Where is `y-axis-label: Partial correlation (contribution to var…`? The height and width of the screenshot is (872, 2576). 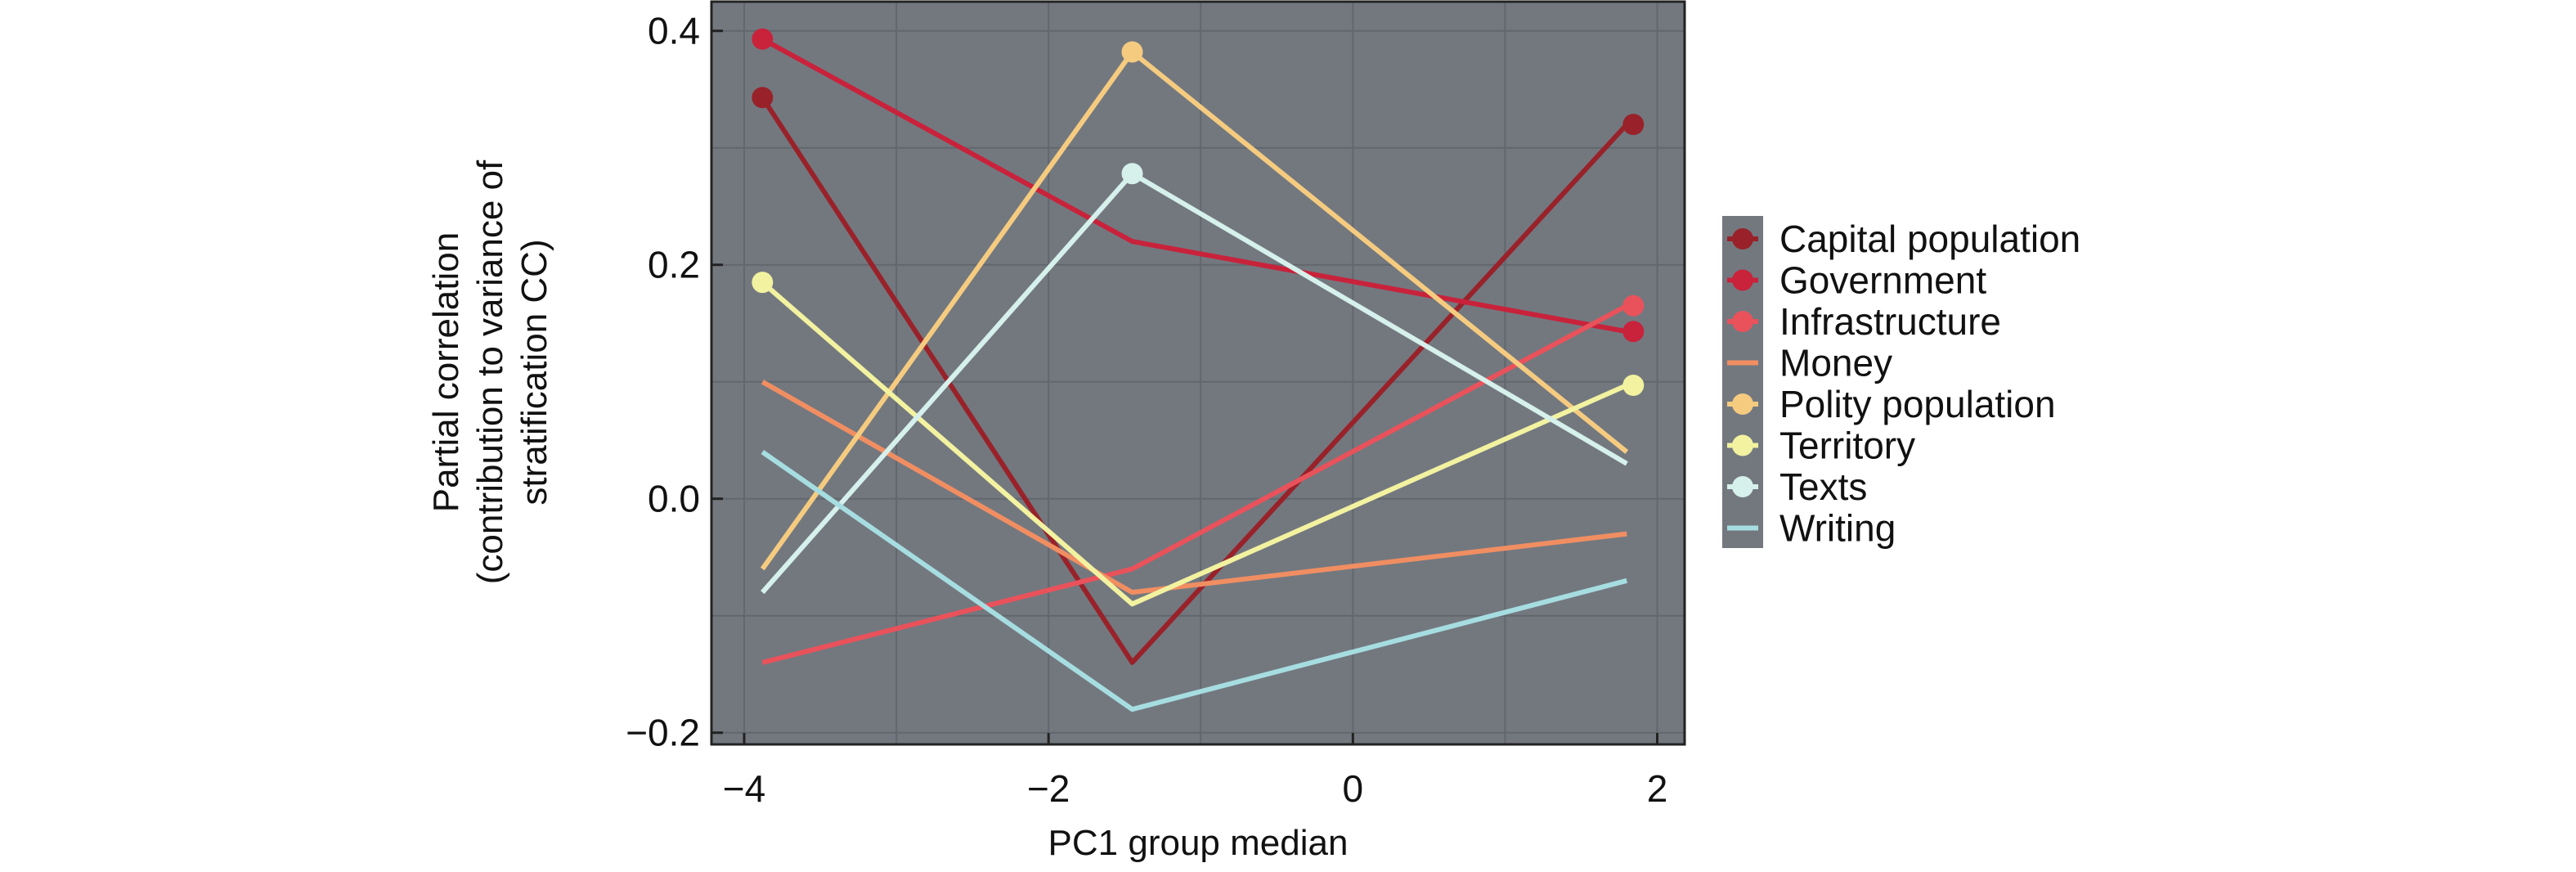
y-axis-label: Partial correlation (contribution to var… is located at coordinates (490, 372).